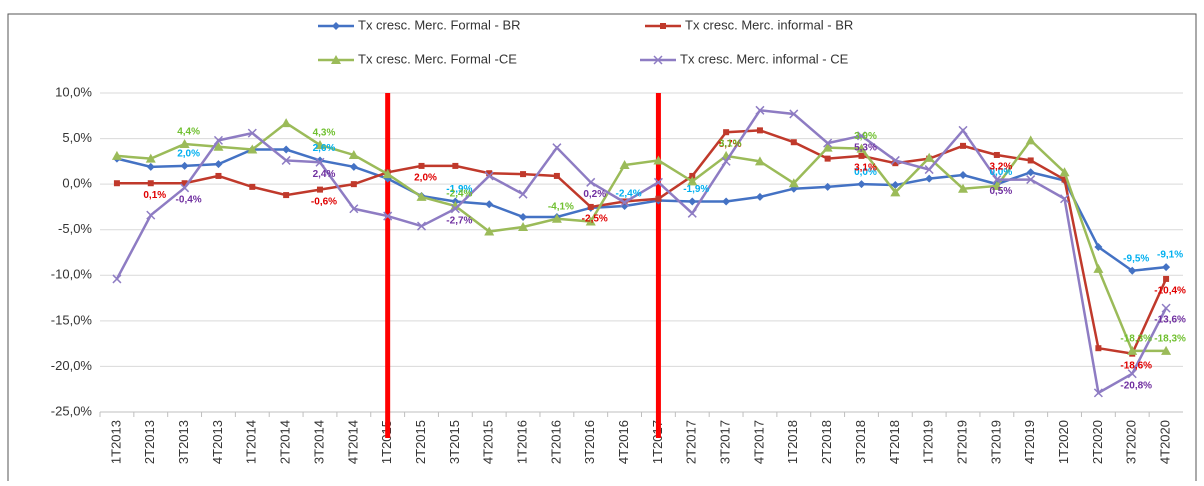 The width and height of the screenshot is (1204, 486). I want to click on data-label: 5,7%, so click(730, 144).